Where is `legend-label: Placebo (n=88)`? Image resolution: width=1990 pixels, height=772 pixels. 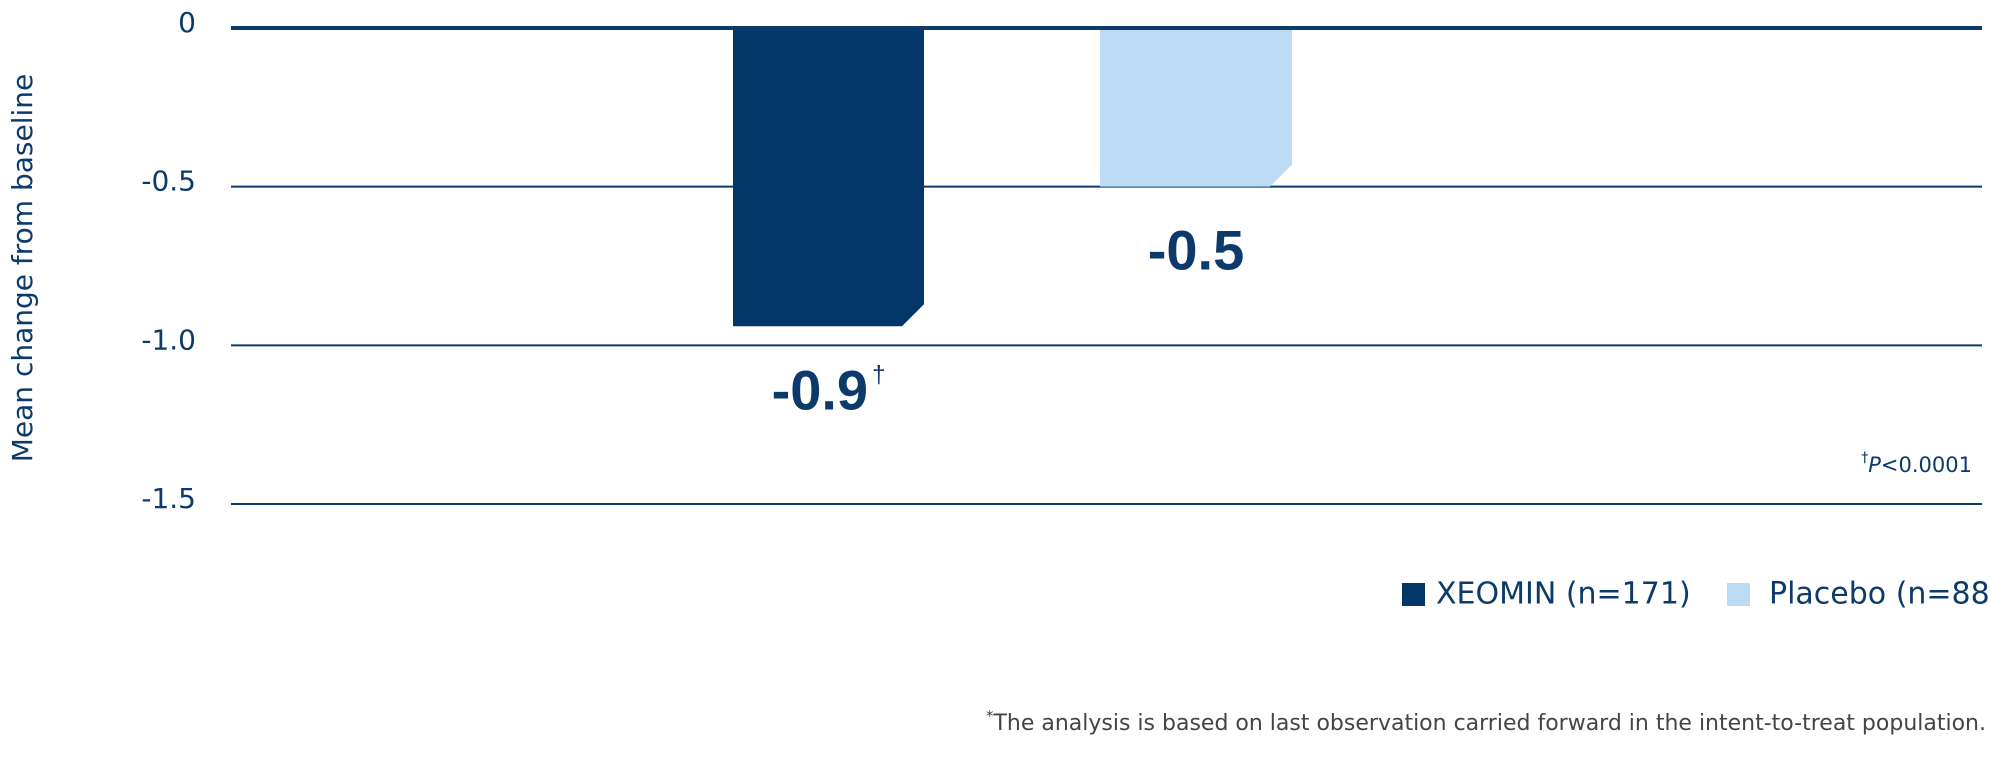 legend-label: Placebo (n=88) is located at coordinates (1879, 594).